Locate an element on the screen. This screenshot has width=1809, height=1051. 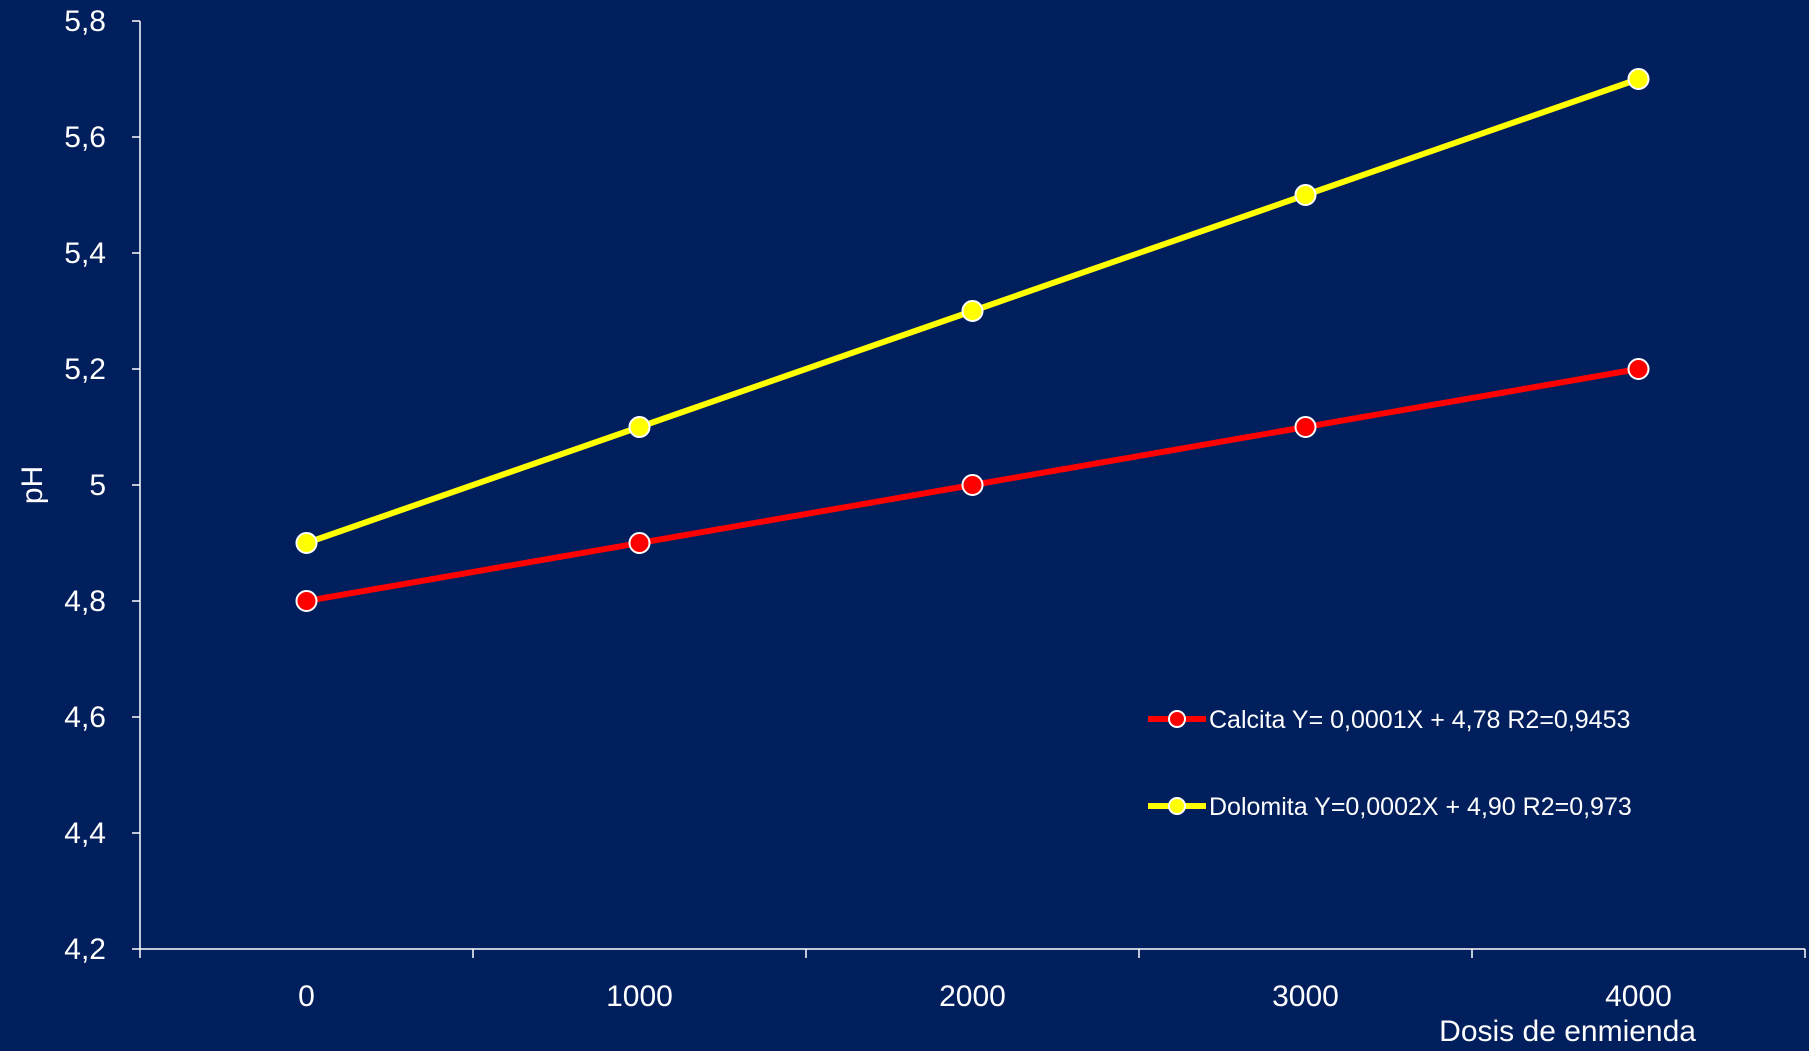
y-tick-label: 5 is located at coordinates (97, 485).